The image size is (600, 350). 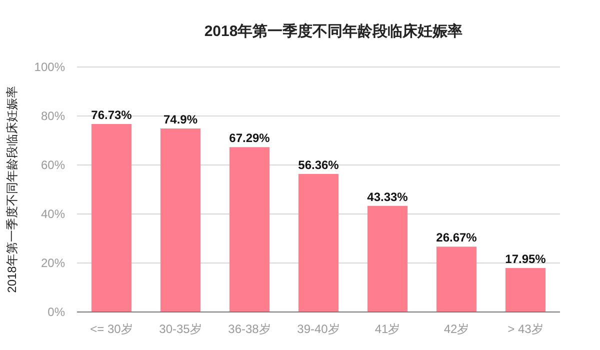 What do you see at coordinates (525, 259) in the screenshot?
I see `data-label: 17.95%` at bounding box center [525, 259].